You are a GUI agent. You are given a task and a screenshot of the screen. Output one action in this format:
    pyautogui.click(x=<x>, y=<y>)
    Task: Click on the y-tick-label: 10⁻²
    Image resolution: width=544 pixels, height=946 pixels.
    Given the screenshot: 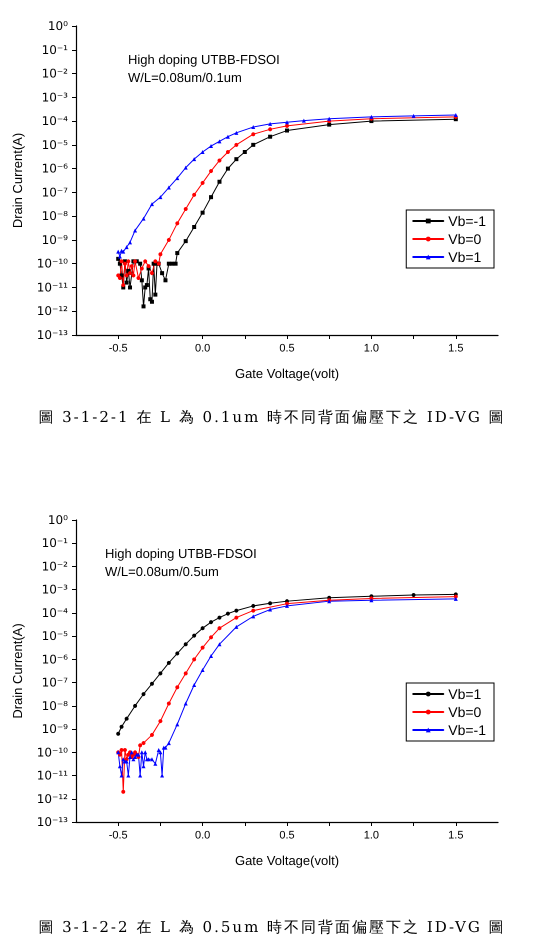 What is the action you would take?
    pyautogui.click(x=55, y=566)
    